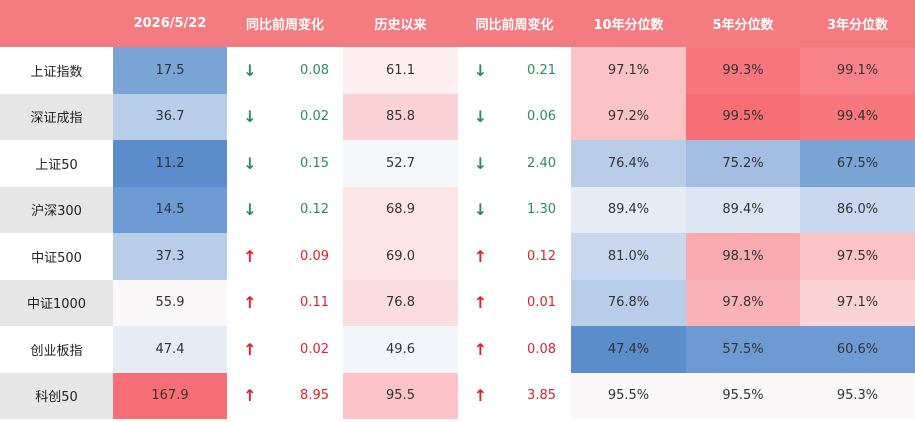  Describe the element at coordinates (743, 116) in the screenshot. I see `percentile-5y-cell: 99.5%` at that location.